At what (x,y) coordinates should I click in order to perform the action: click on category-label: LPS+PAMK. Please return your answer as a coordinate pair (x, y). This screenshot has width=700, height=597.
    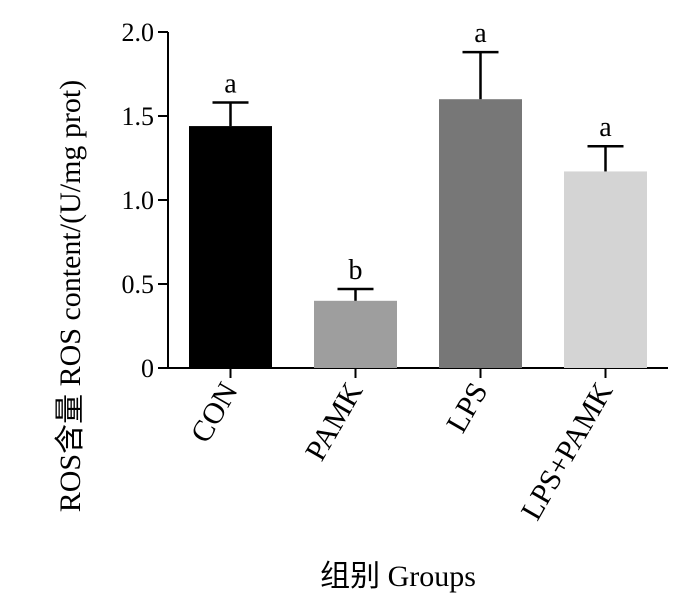
    Looking at the image, I should click on (567, 451).